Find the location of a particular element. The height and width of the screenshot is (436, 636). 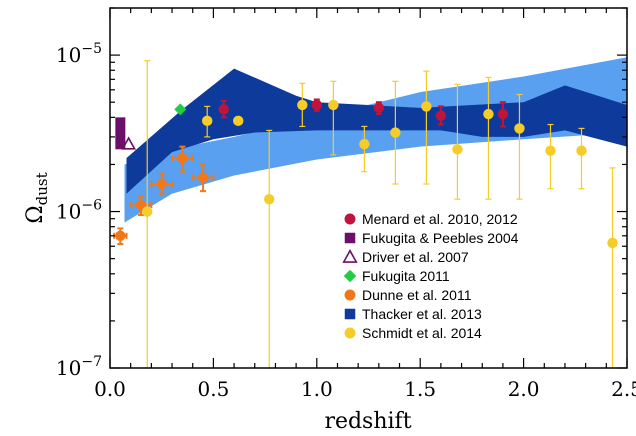

legend-item-1: Fukugita & Peebles 2004 is located at coordinates (431, 238).